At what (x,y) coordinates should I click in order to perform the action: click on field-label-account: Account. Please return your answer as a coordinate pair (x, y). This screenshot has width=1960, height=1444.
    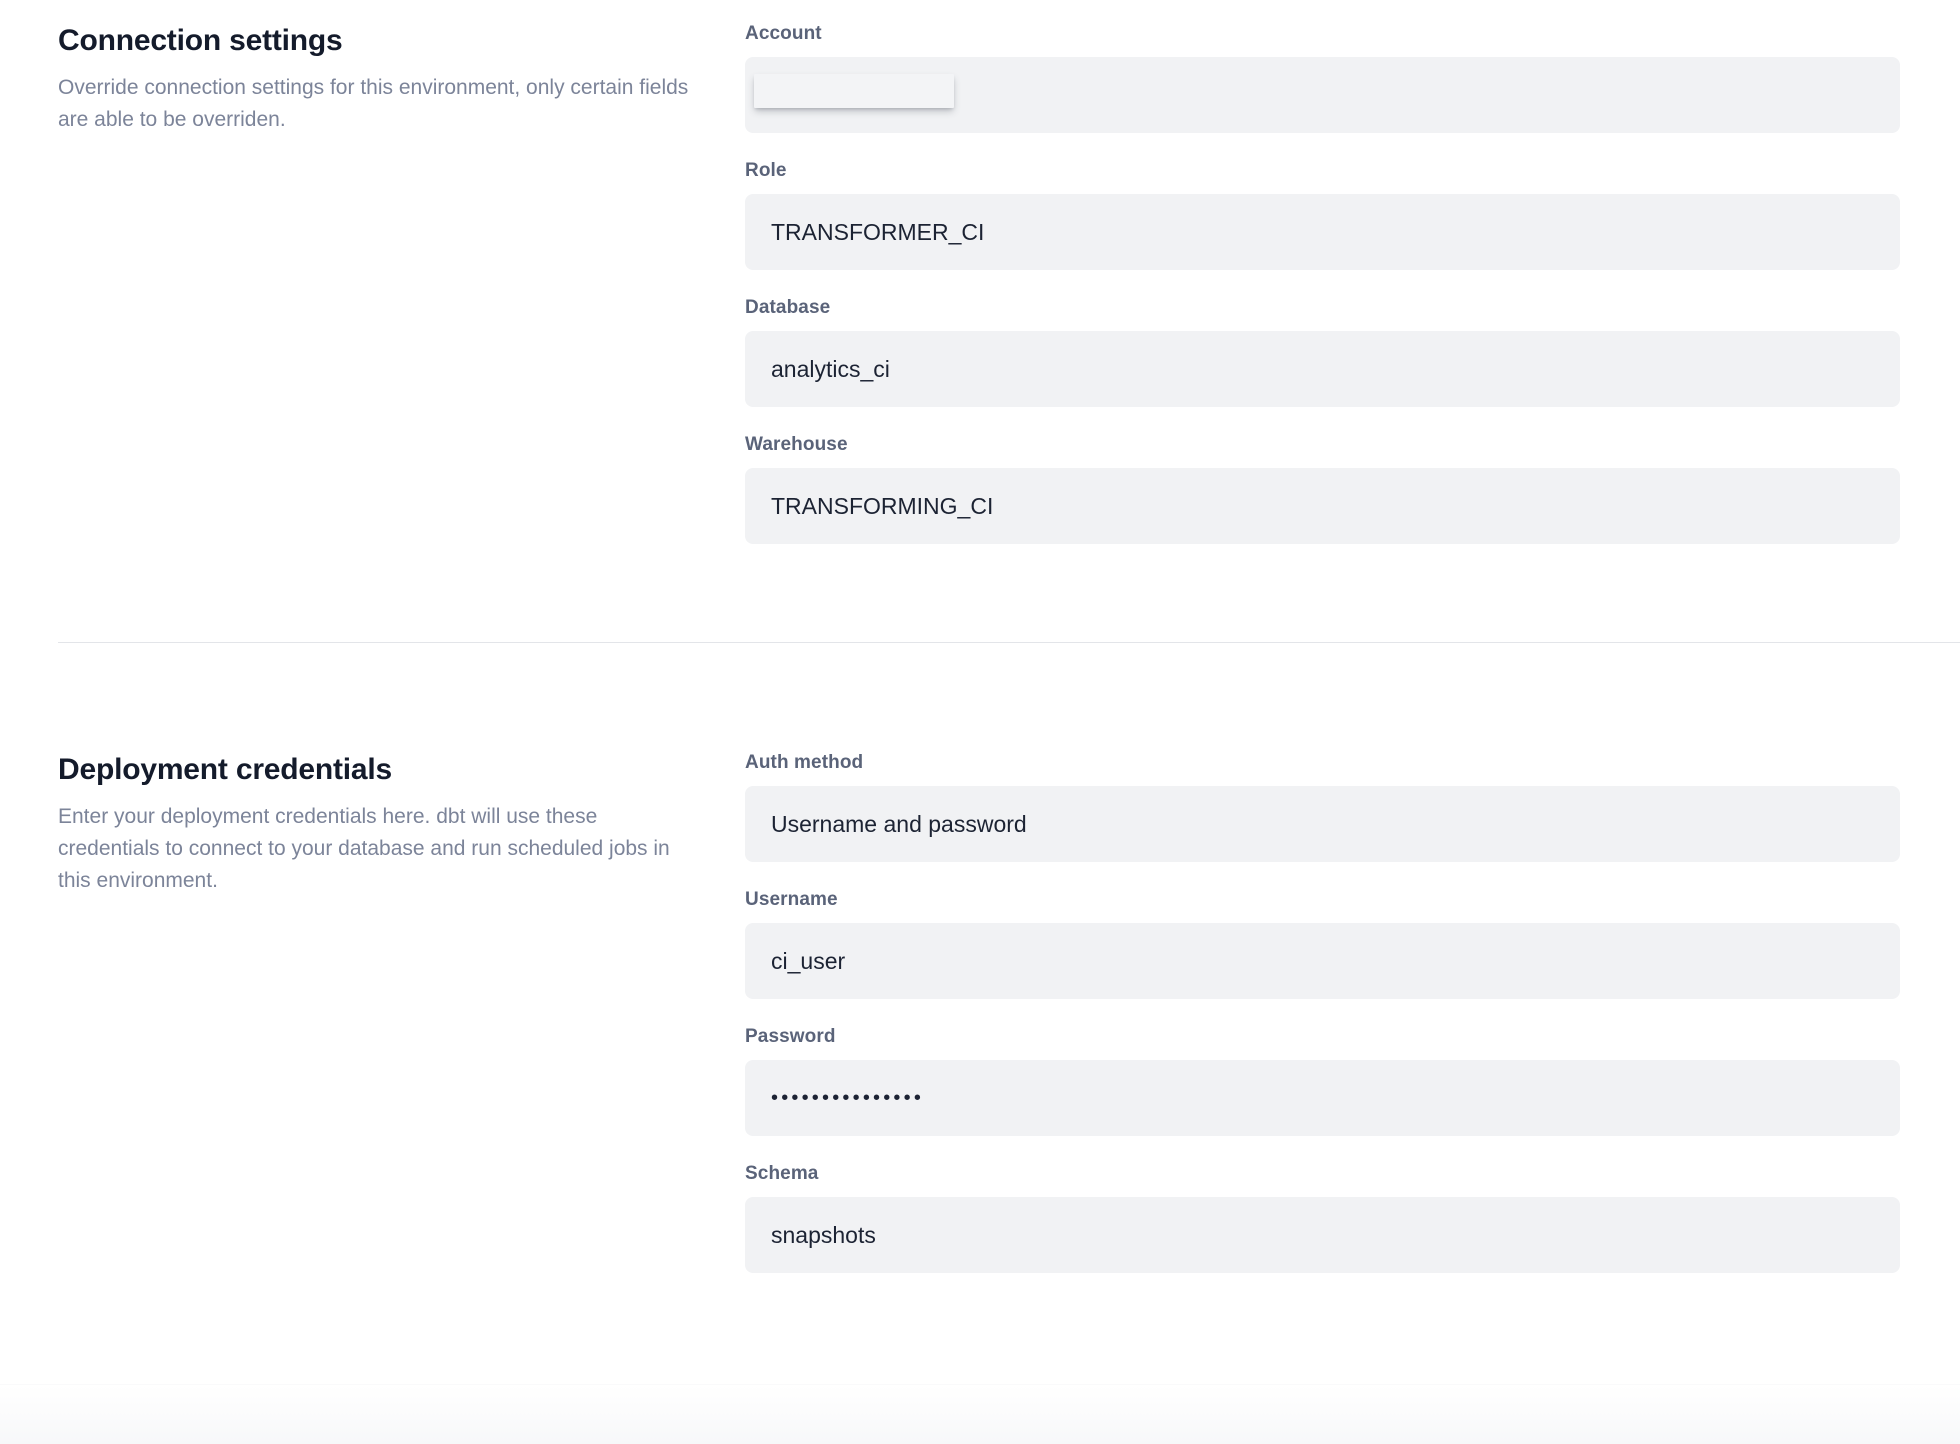
    Looking at the image, I should click on (783, 33).